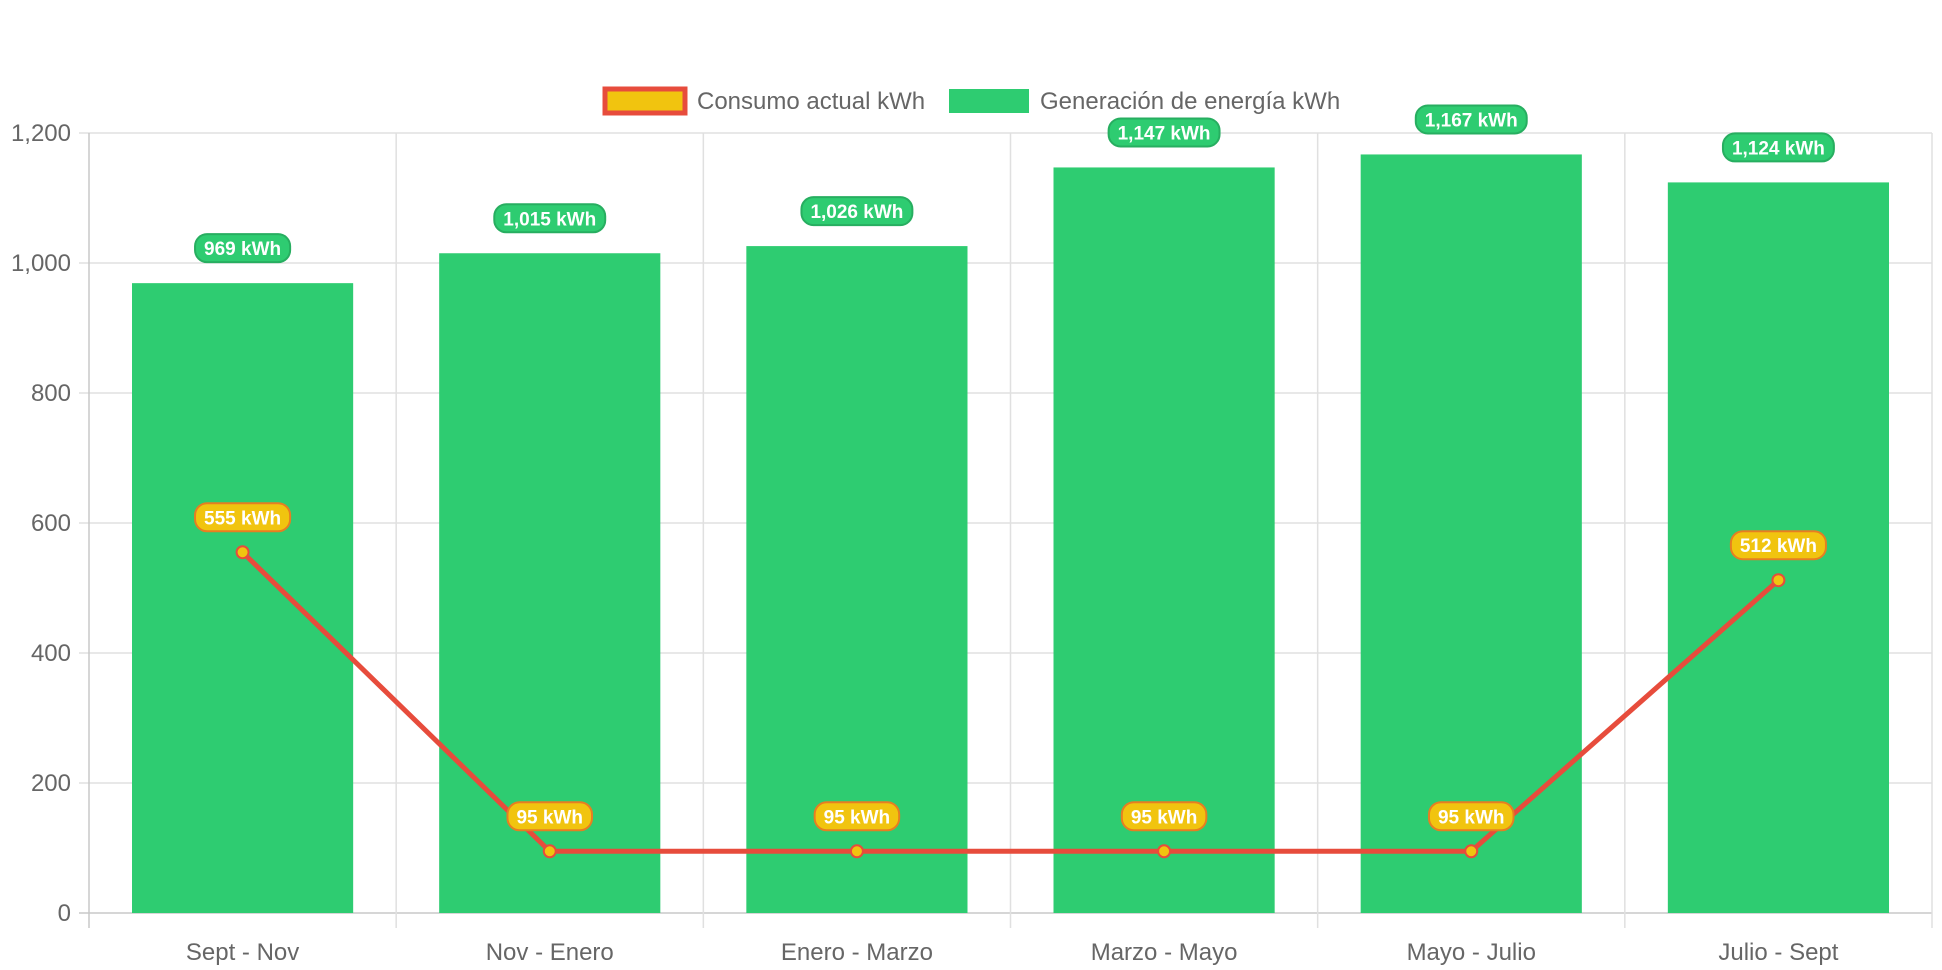  What do you see at coordinates (645, 101) in the screenshot?
I see `legend-swatch-consumo` at bounding box center [645, 101].